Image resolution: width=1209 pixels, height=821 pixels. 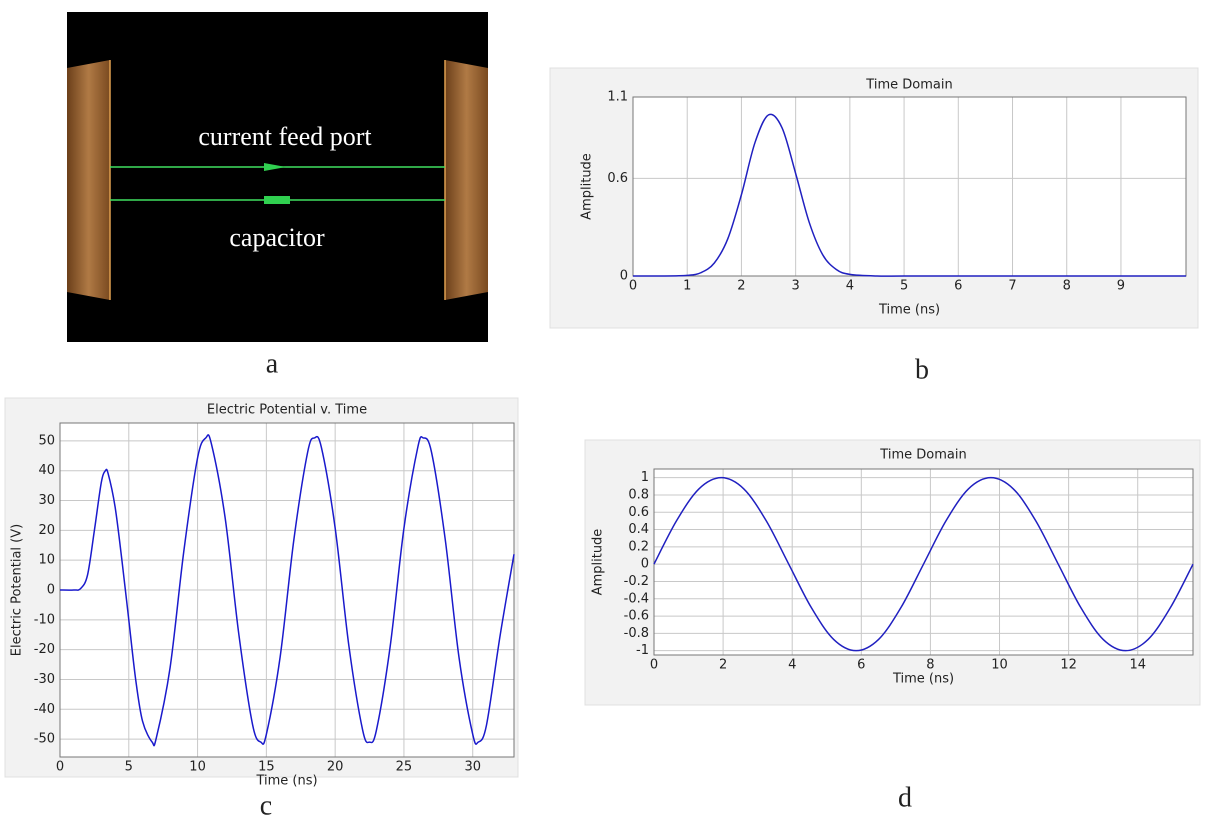 I want to click on diagram-background, so click(x=277, y=177).